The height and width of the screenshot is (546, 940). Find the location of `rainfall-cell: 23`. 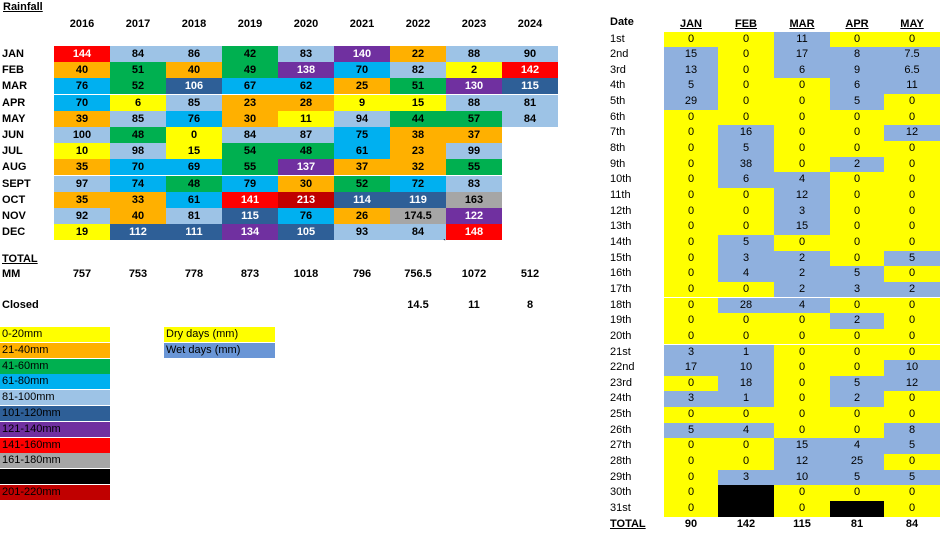

rainfall-cell: 23 is located at coordinates (418, 151).